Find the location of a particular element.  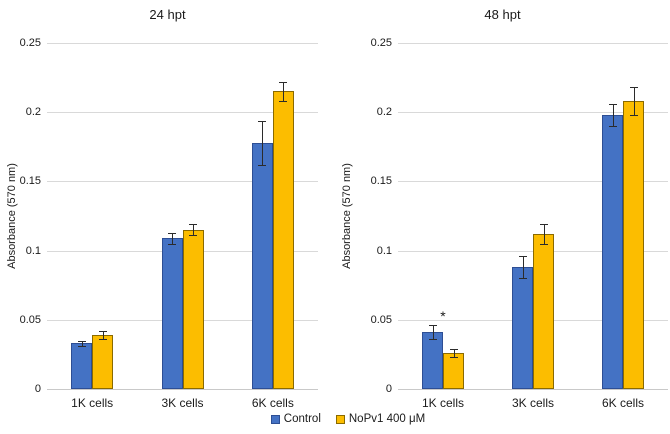

chart-title: 48 hpt is located at coordinates (502, 14).